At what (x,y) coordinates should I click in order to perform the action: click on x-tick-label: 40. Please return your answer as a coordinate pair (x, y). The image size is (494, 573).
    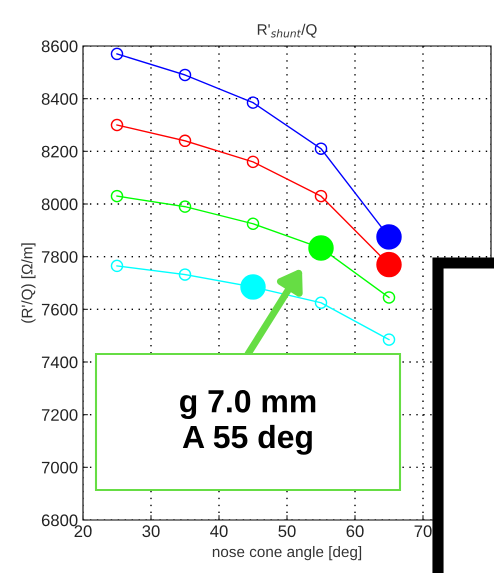
    Looking at the image, I should click on (219, 531).